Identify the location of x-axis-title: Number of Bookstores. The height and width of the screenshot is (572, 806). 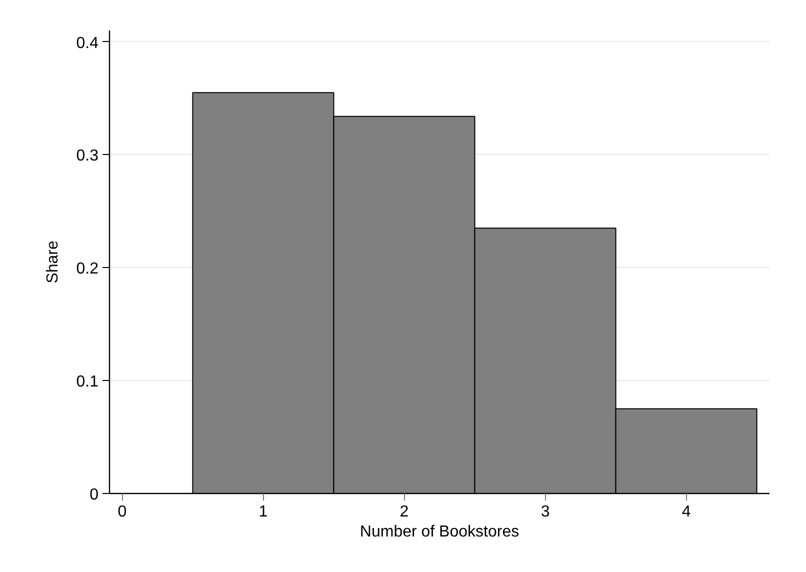
(440, 532).